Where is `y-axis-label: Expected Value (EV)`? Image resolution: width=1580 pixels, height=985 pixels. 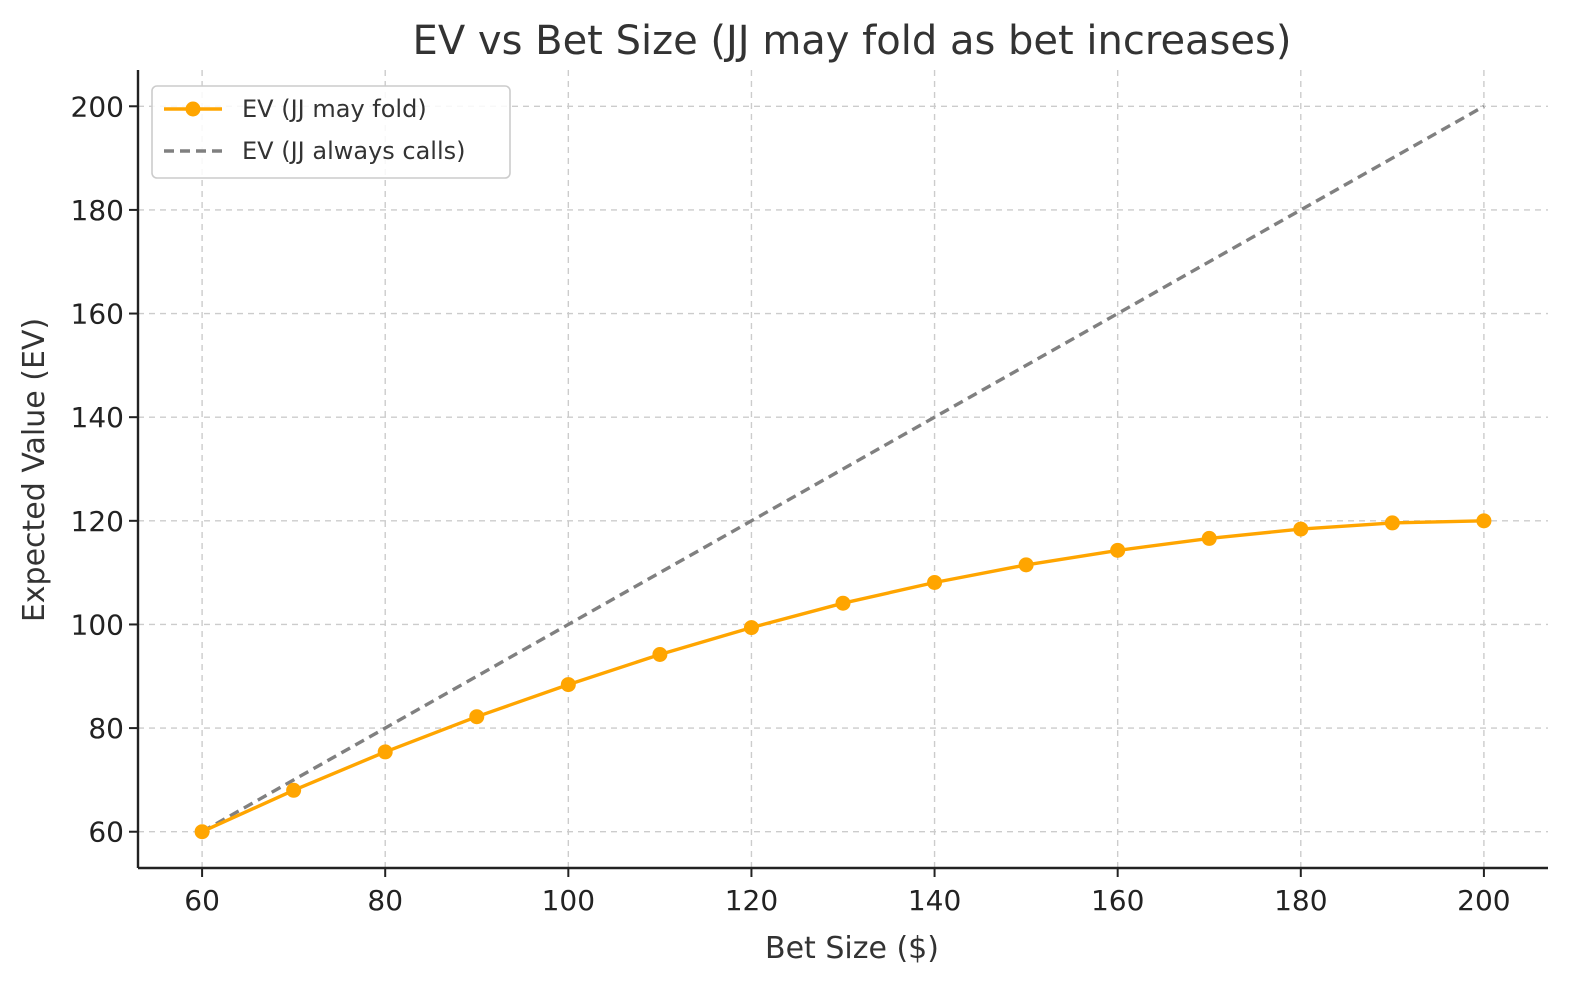 y-axis-label: Expected Value (EV) is located at coordinates (34, 470).